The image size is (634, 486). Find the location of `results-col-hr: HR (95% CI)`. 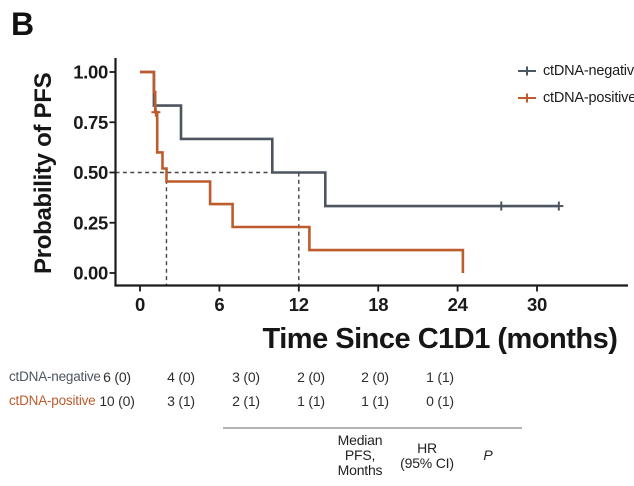

results-col-hr: HR (95% CI) is located at coordinates (427, 455).